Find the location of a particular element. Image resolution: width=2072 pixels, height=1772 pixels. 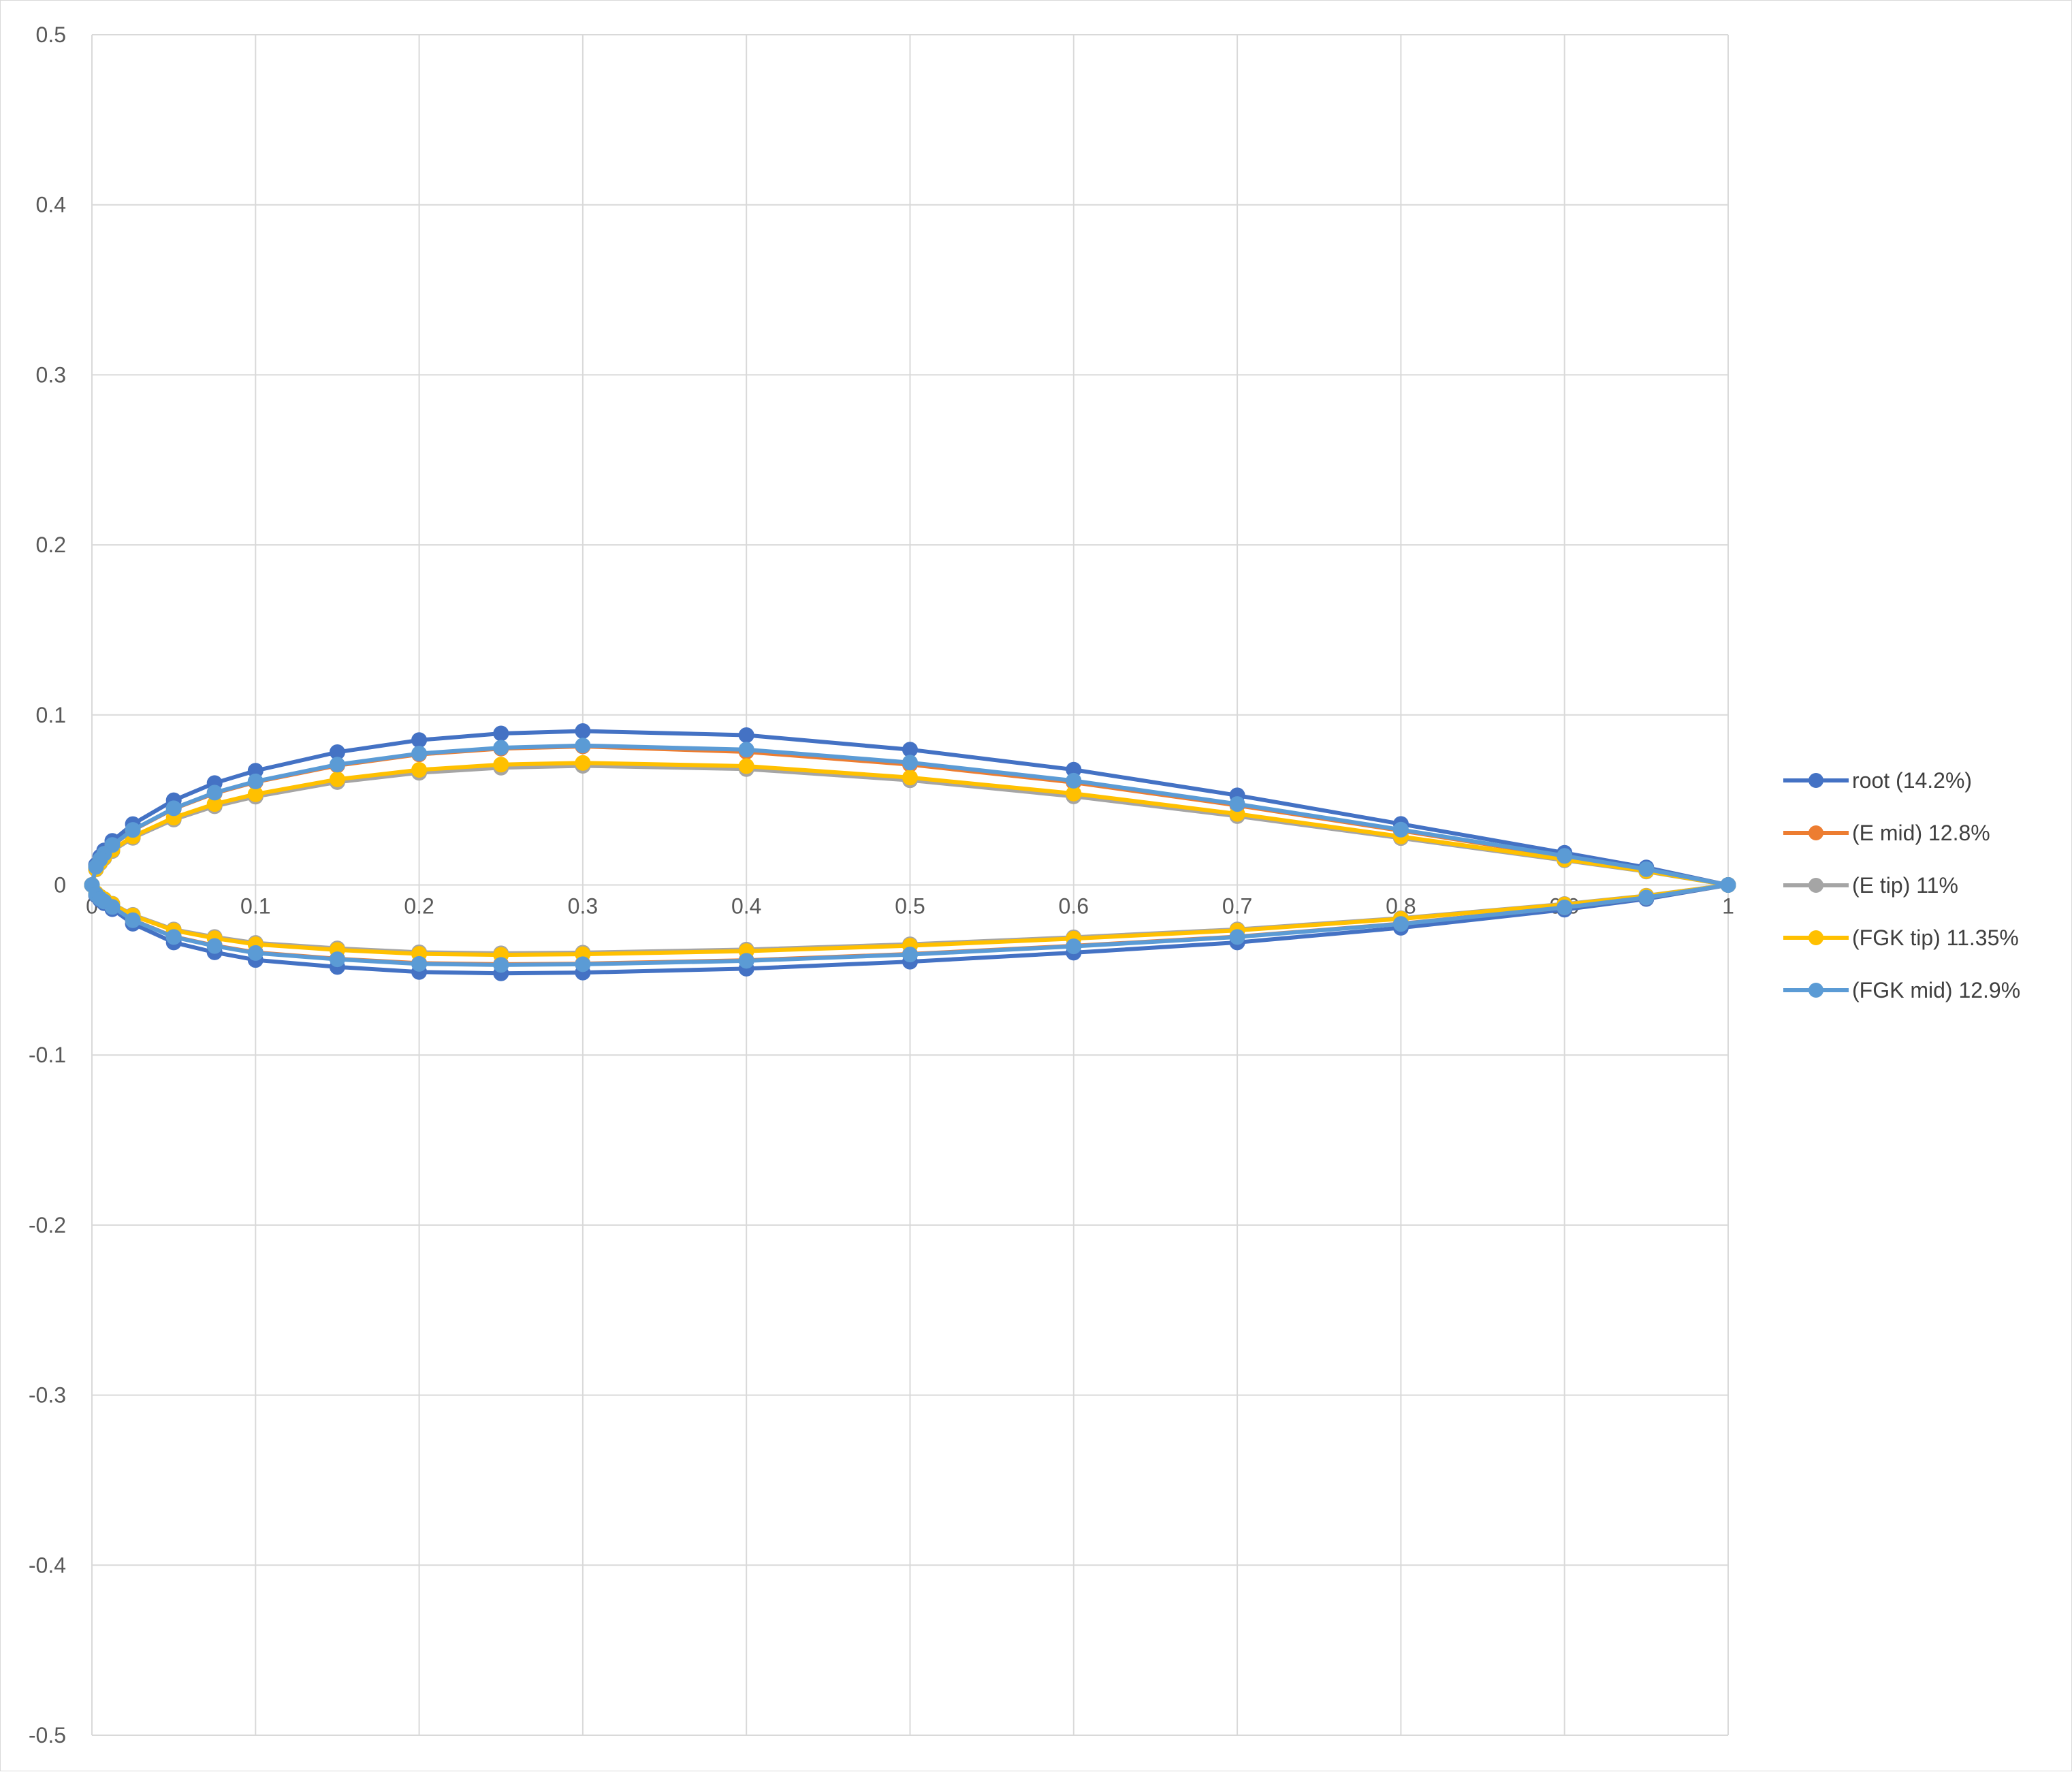

x-tick-label: 0.6 is located at coordinates (1074, 906).